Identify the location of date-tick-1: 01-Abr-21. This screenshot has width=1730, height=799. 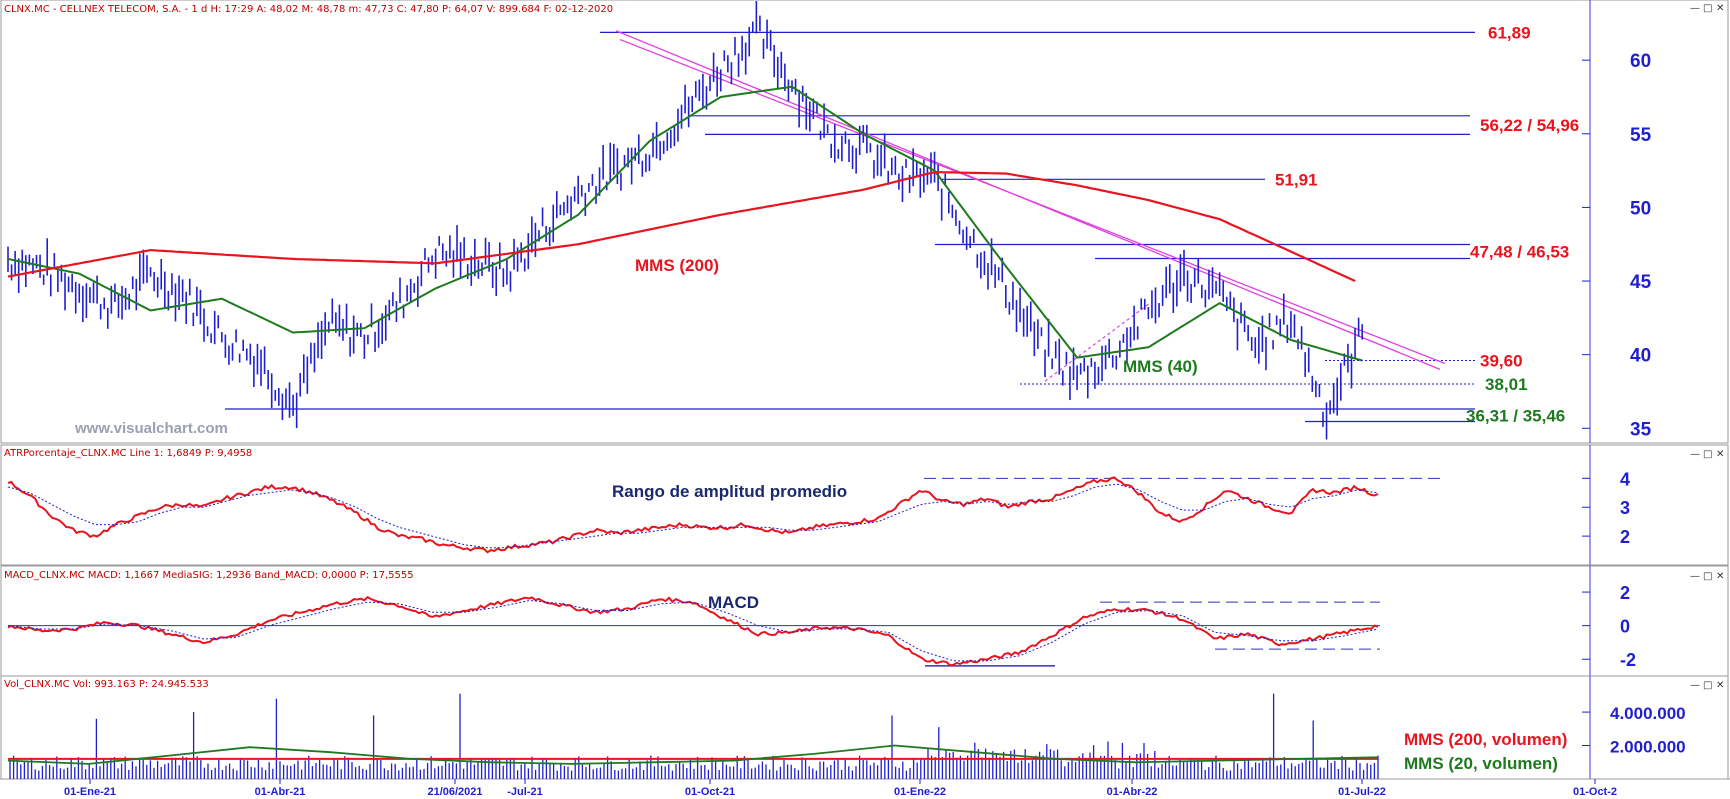
(280, 792).